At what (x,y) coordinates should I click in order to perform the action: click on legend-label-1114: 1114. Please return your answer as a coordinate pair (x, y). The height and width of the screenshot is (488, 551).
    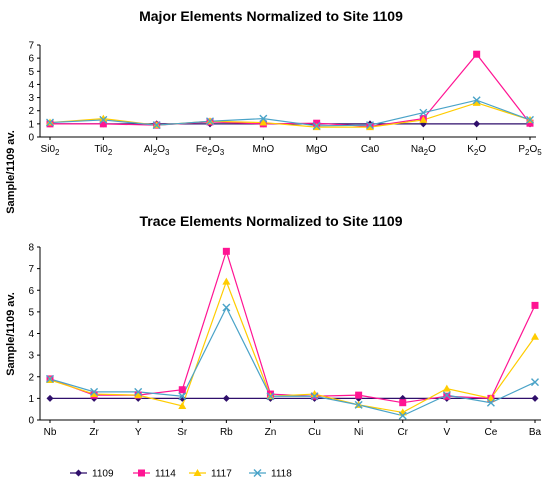
    Looking at the image, I should click on (165, 474).